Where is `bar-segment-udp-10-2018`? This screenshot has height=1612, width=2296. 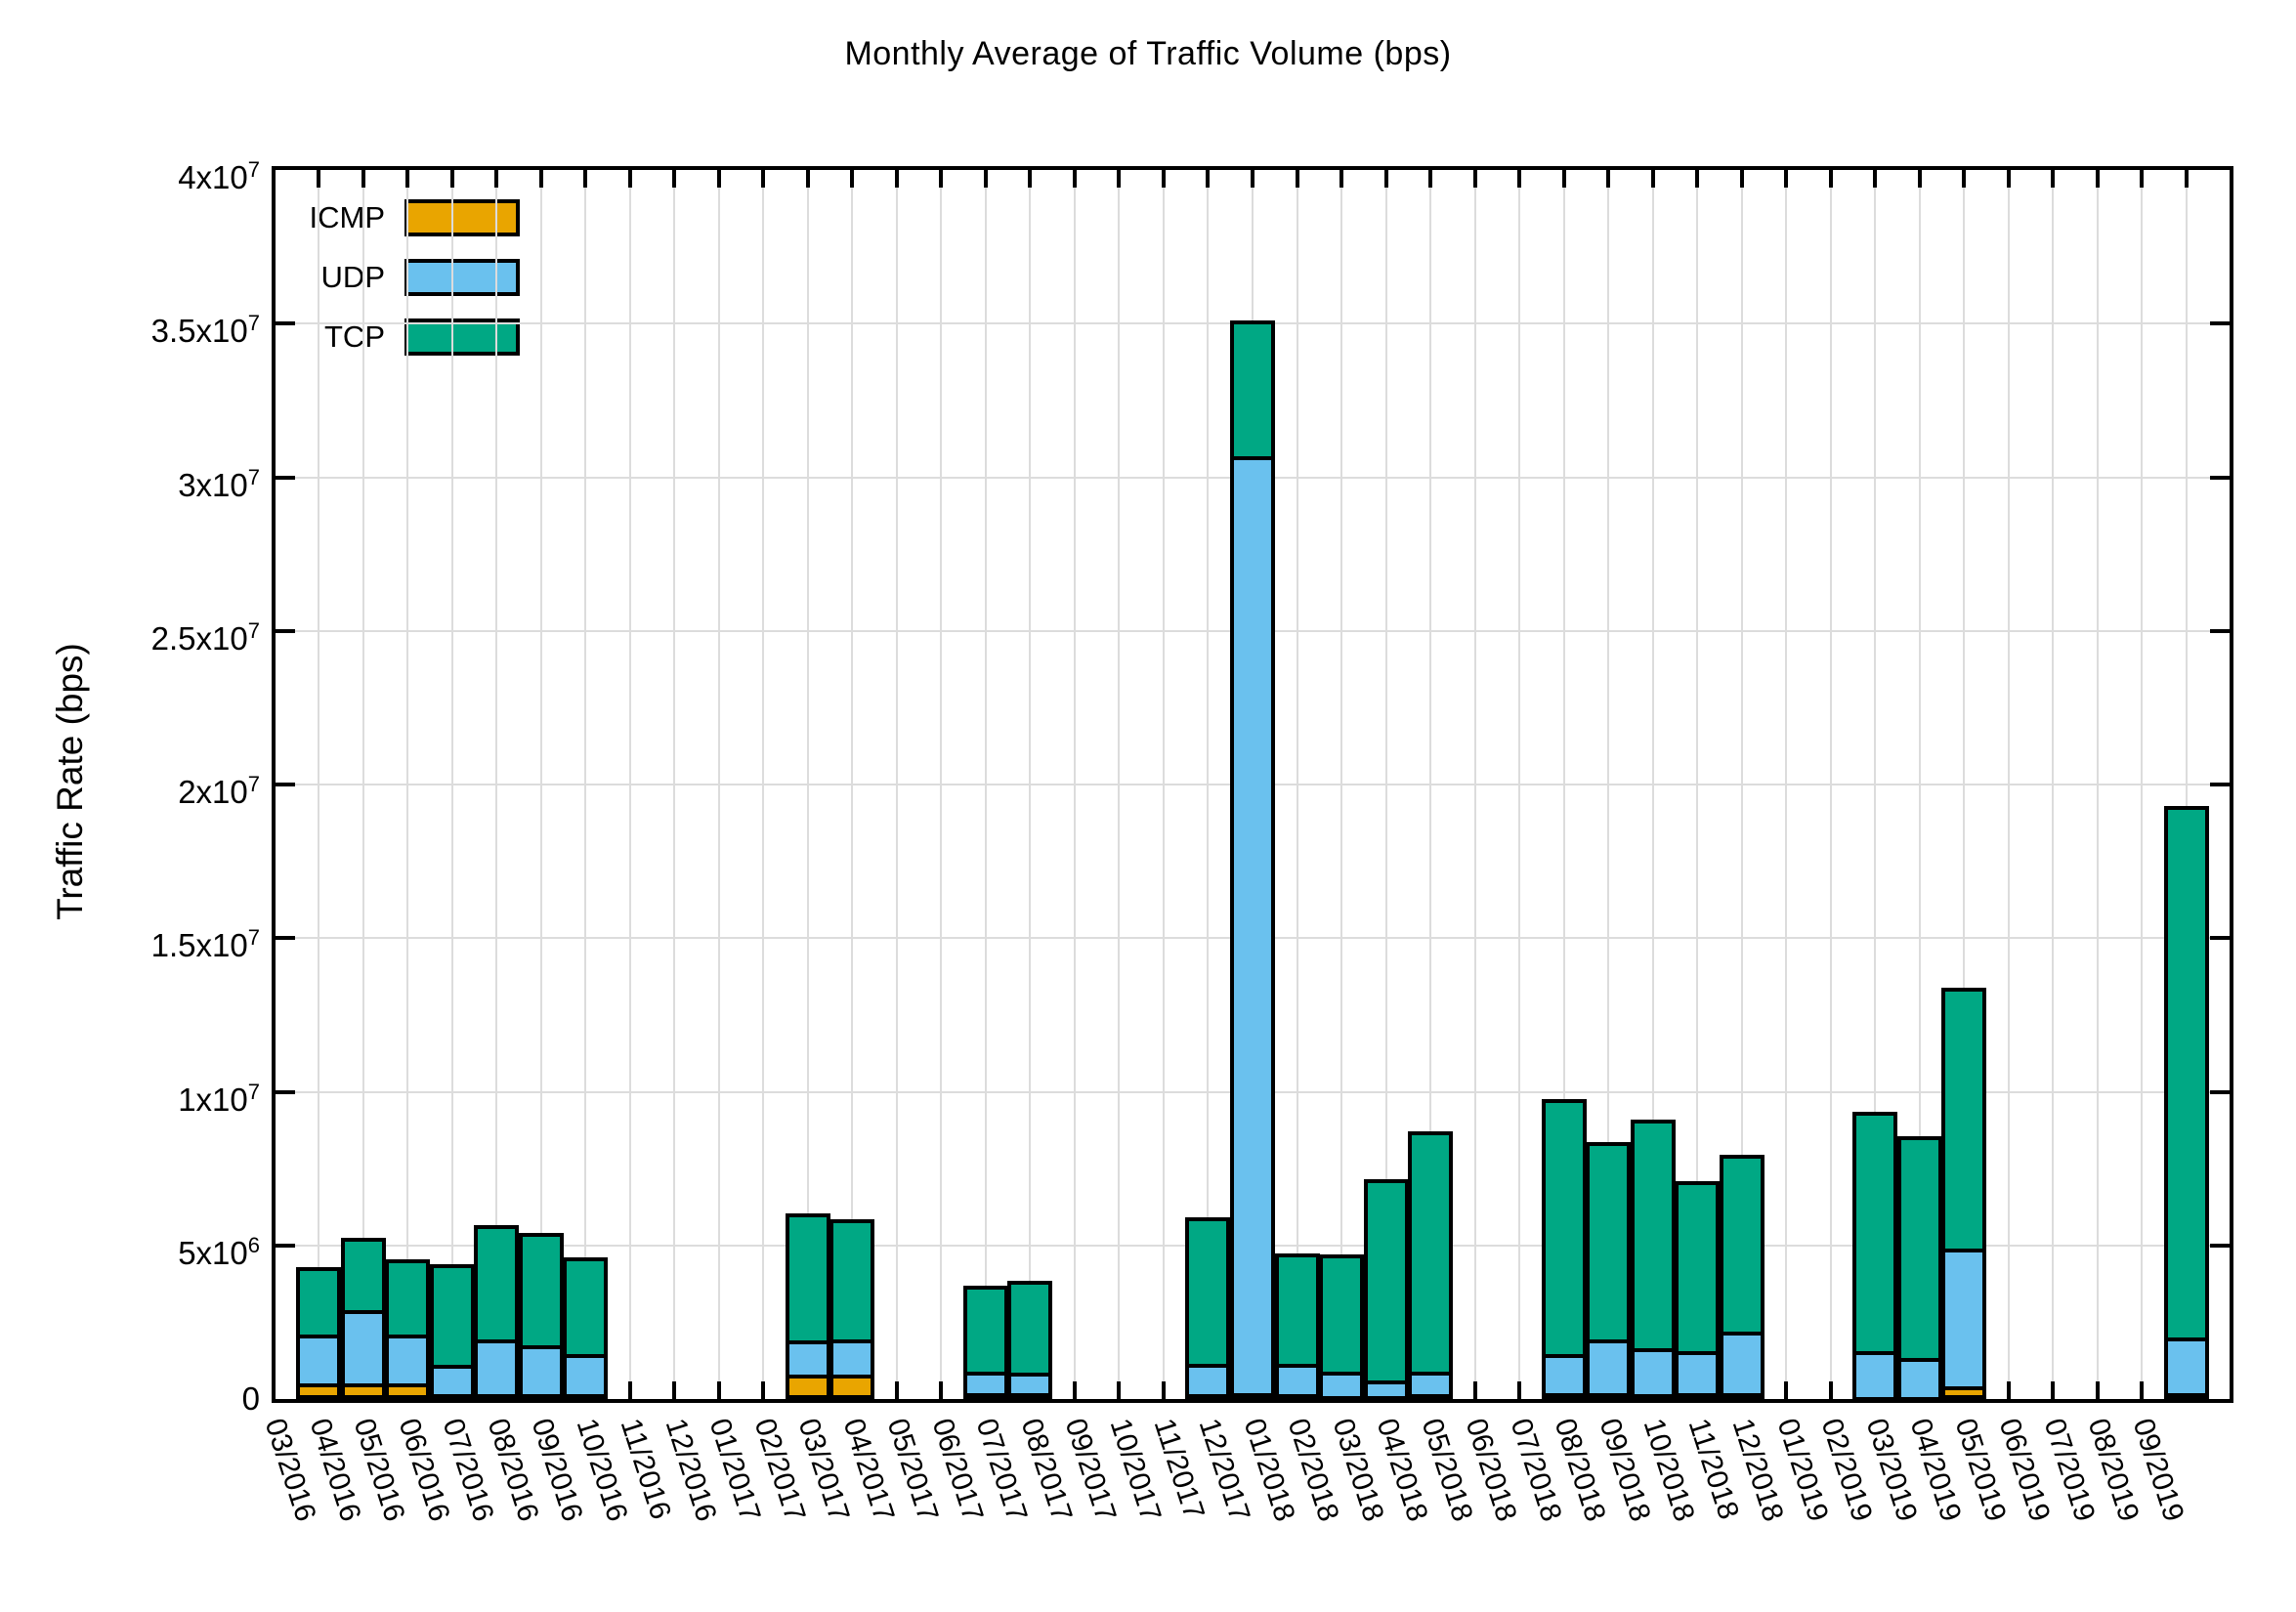
bar-segment-udp-10-2018 is located at coordinates (1698, 1374).